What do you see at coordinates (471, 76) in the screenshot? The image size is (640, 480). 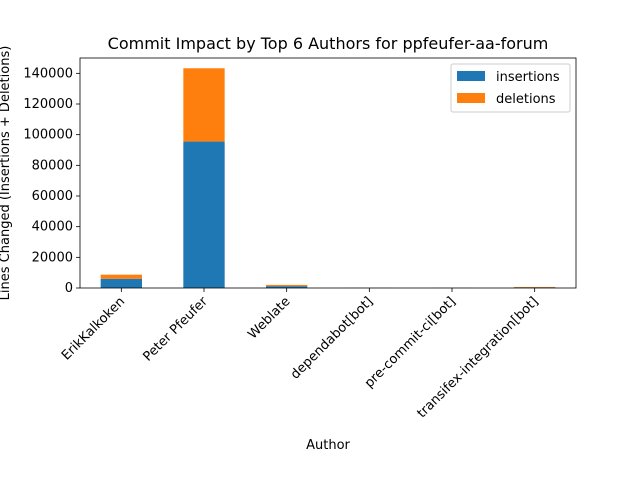 I see `legend-swatch-insertions` at bounding box center [471, 76].